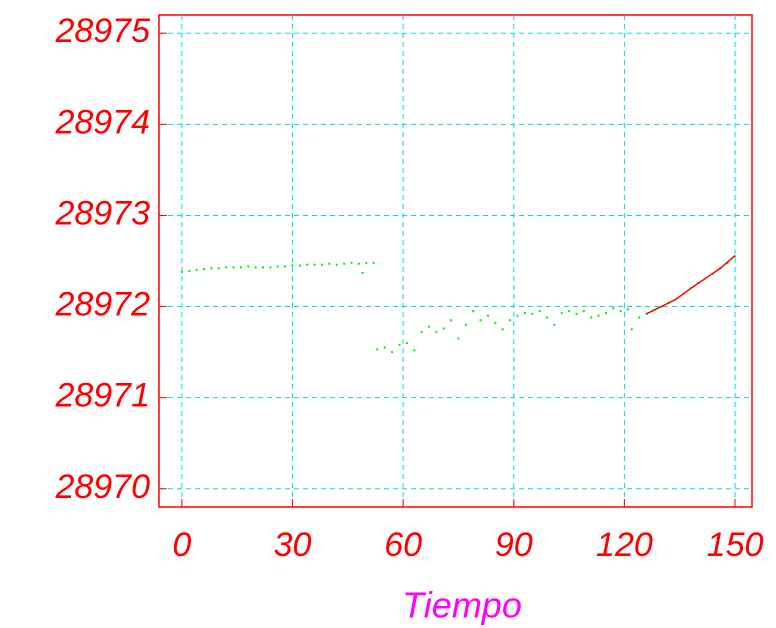 This screenshot has width=776, height=628. Describe the element at coordinates (181, 545) in the screenshot. I see `x-tick-label: 0` at that location.